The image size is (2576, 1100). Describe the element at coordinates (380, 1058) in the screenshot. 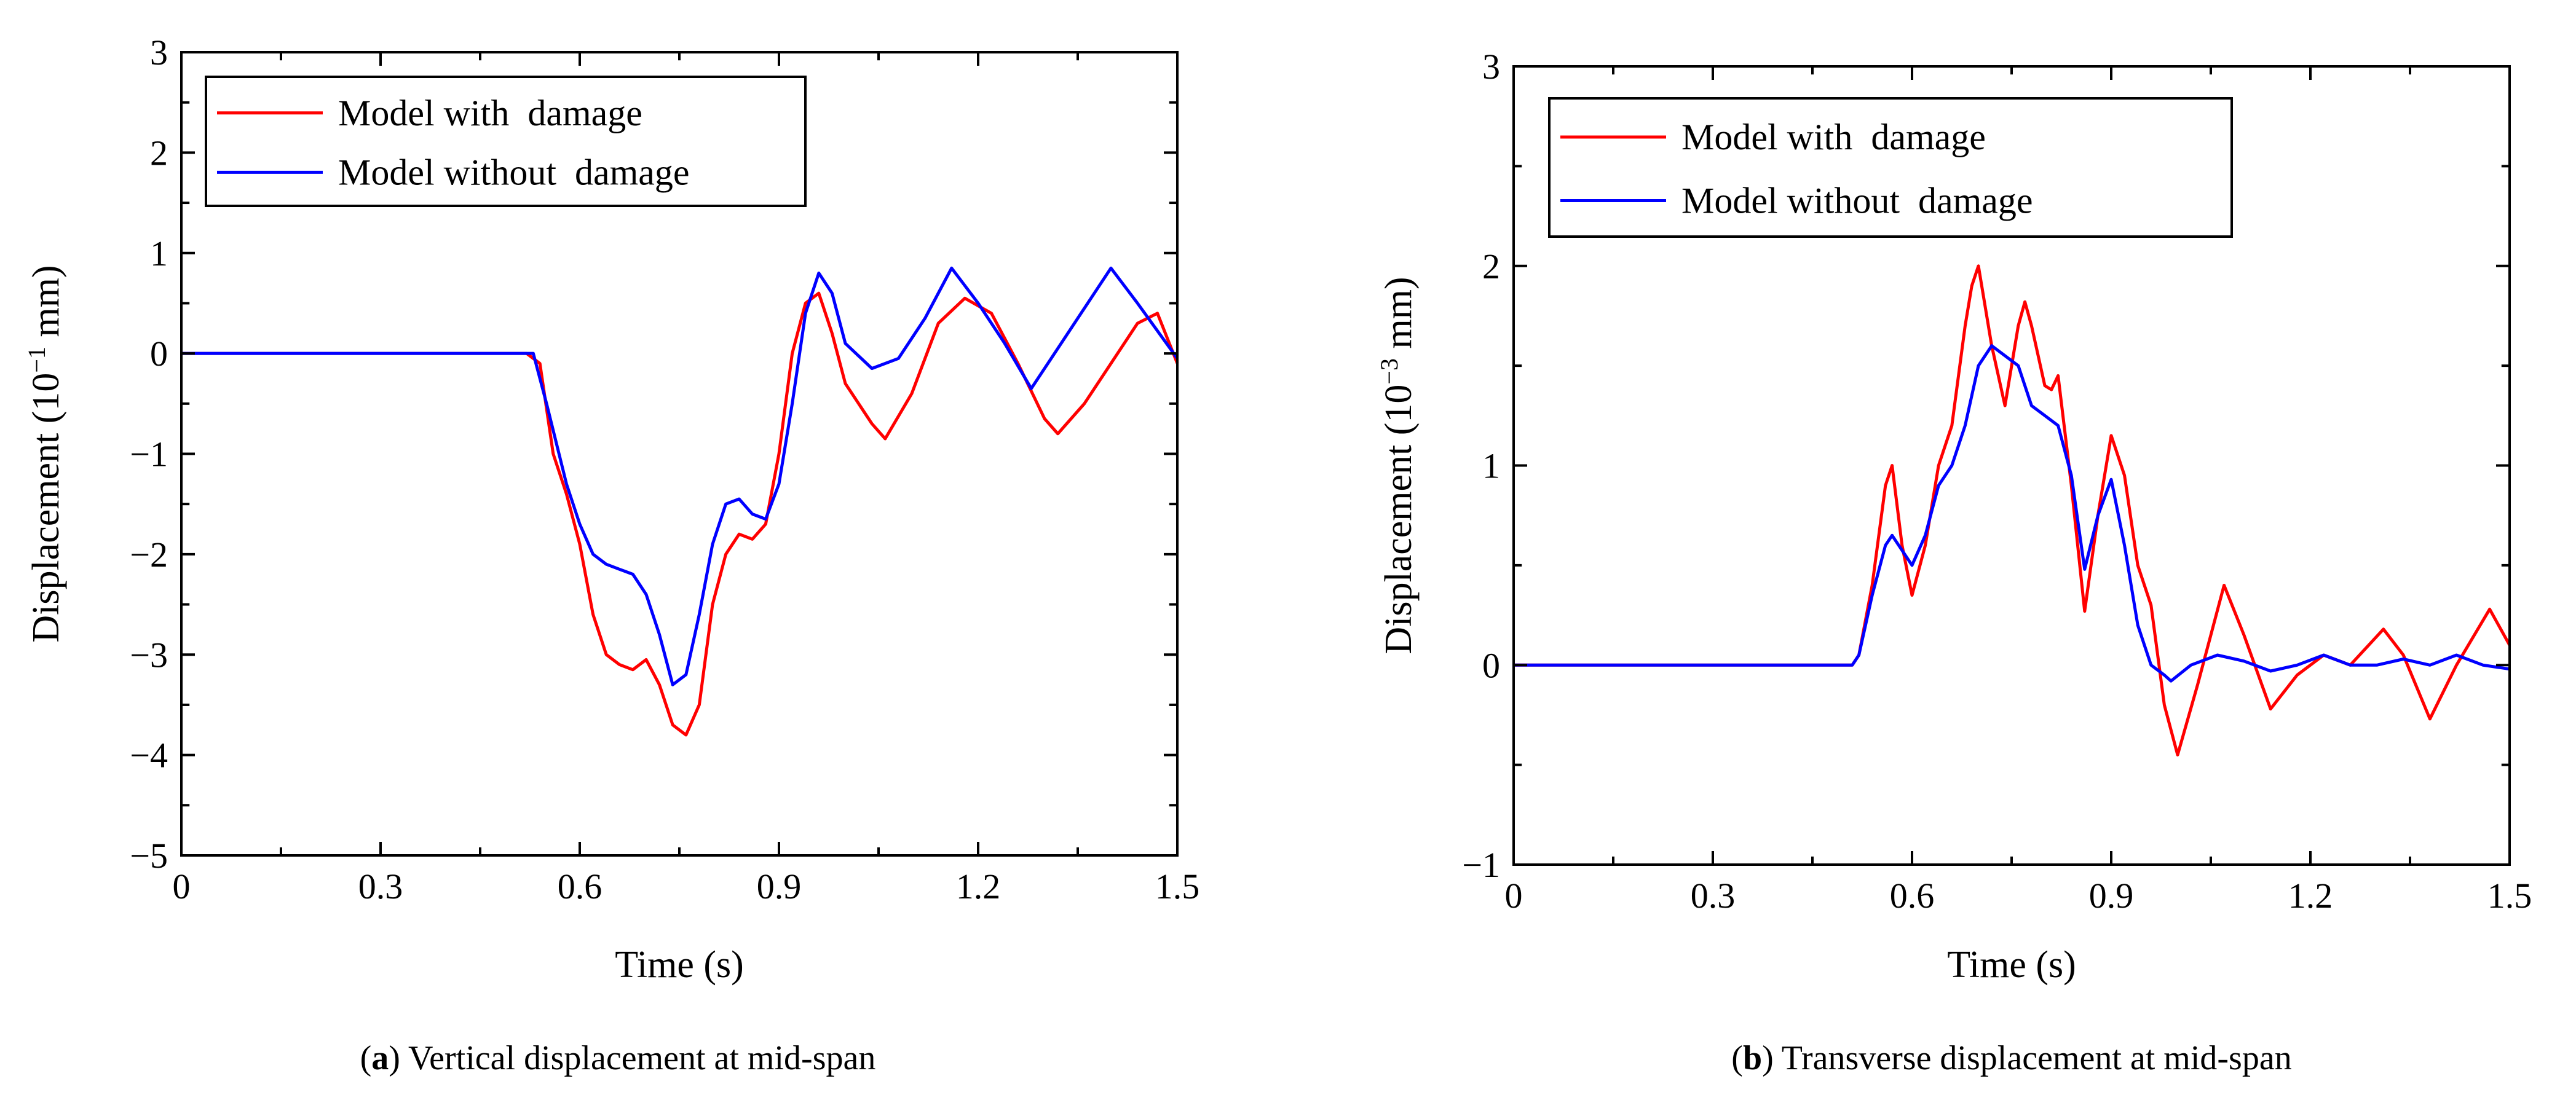

I see `caption-a-letter: a` at that location.